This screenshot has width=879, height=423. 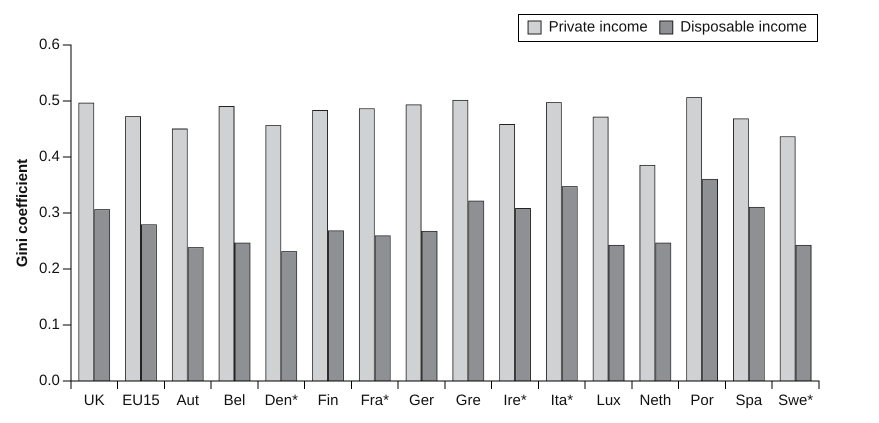 I want to click on x-tick-label: Fin, so click(x=328, y=401).